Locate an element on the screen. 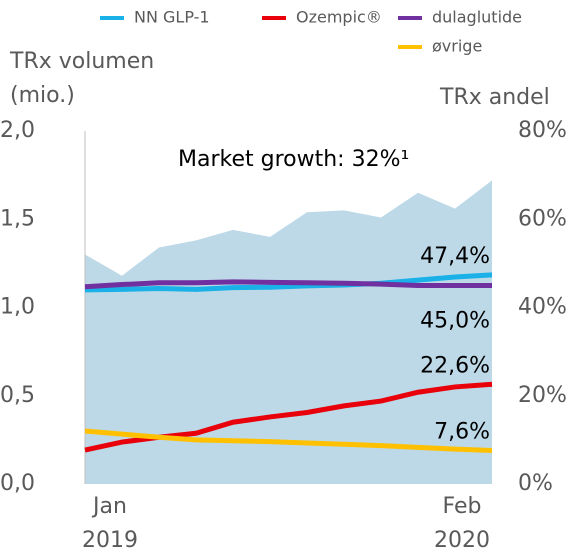 This screenshot has height=552, width=580. y-tick-label: 1,5 is located at coordinates (17, 218).